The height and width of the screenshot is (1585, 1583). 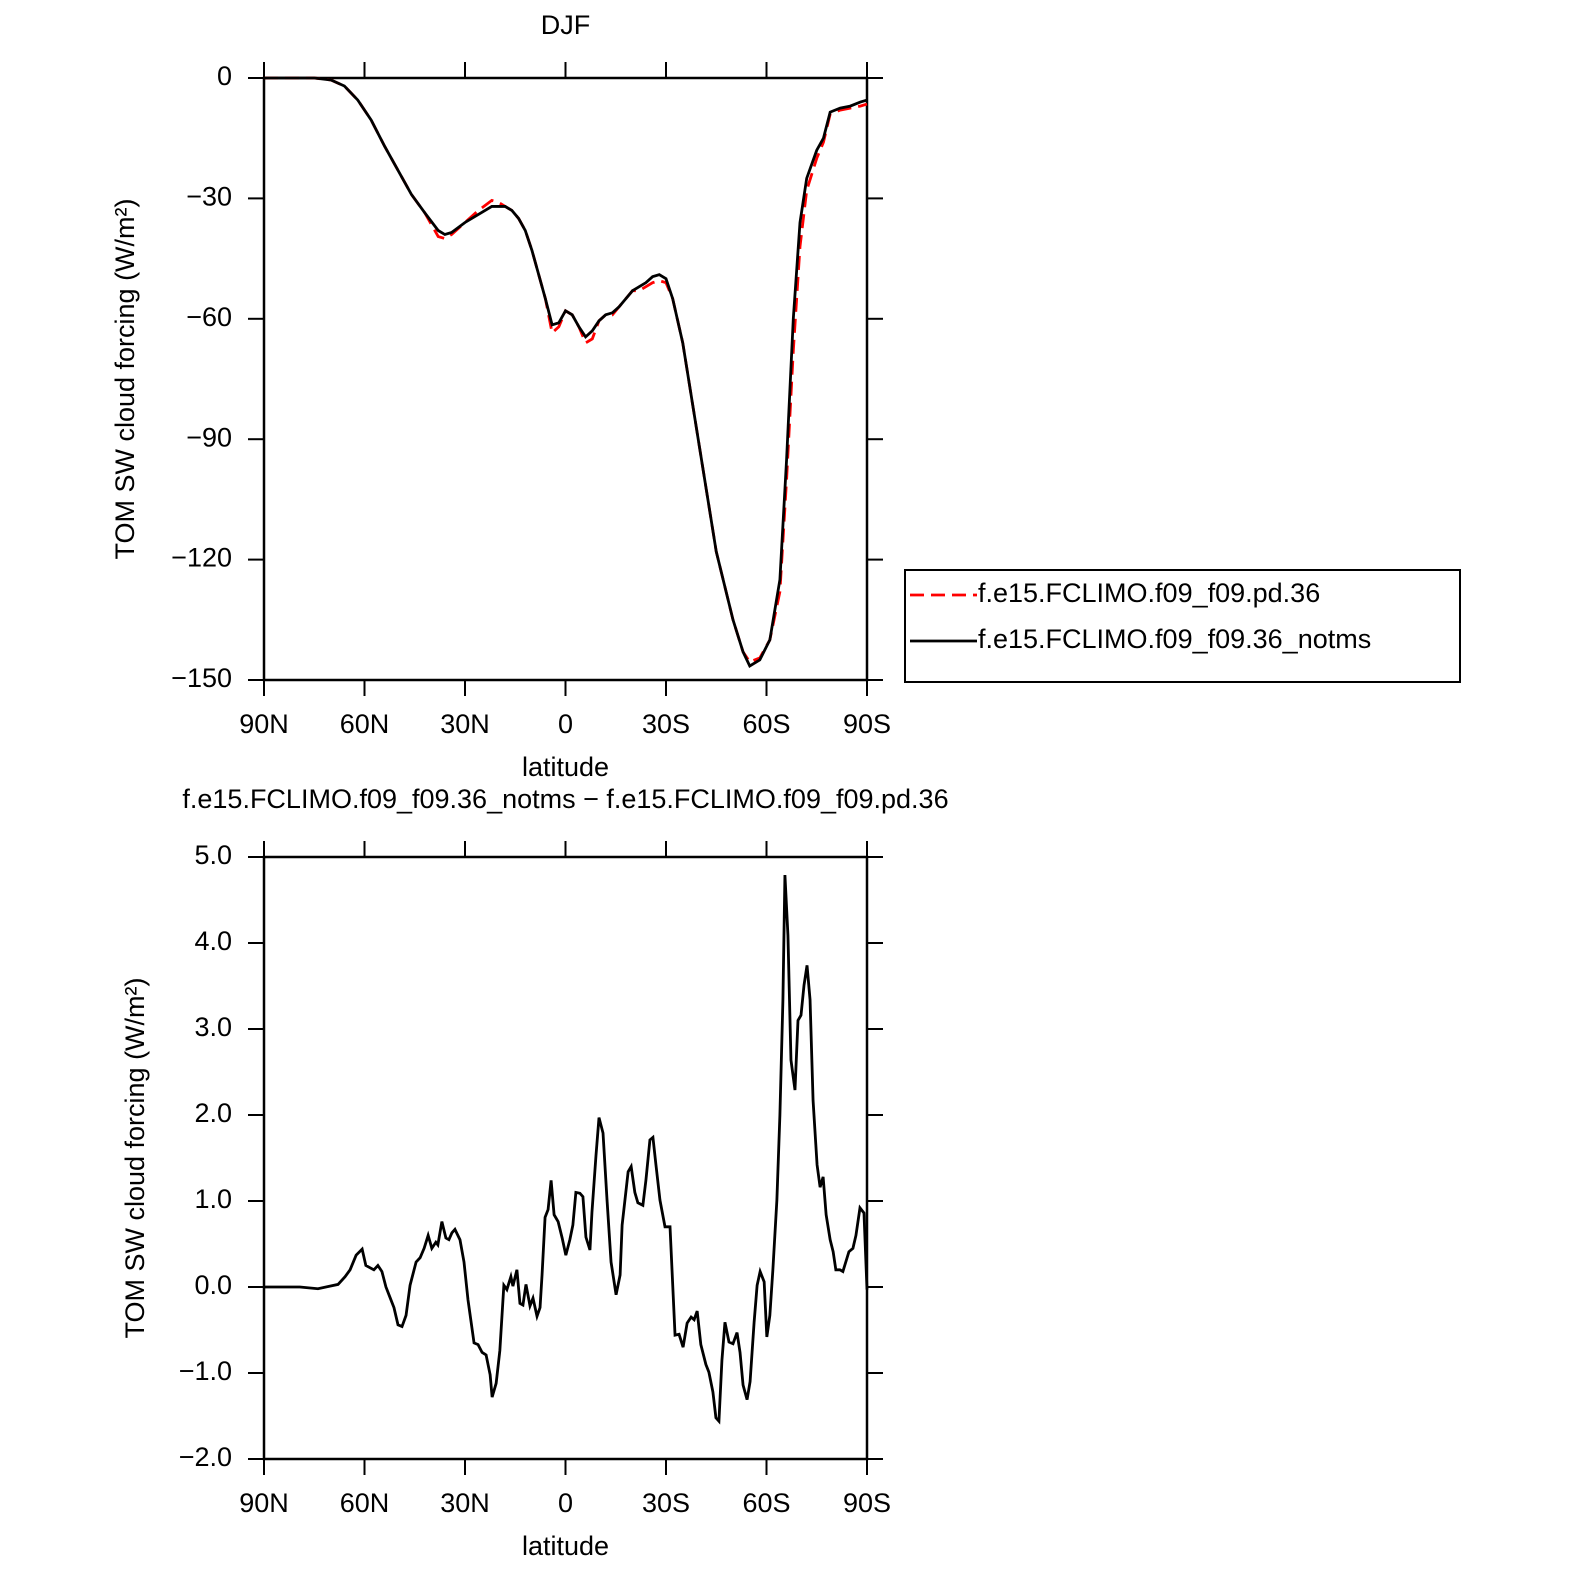 What do you see at coordinates (209, 437) in the screenshot?
I see `y-tick-label: −90` at bounding box center [209, 437].